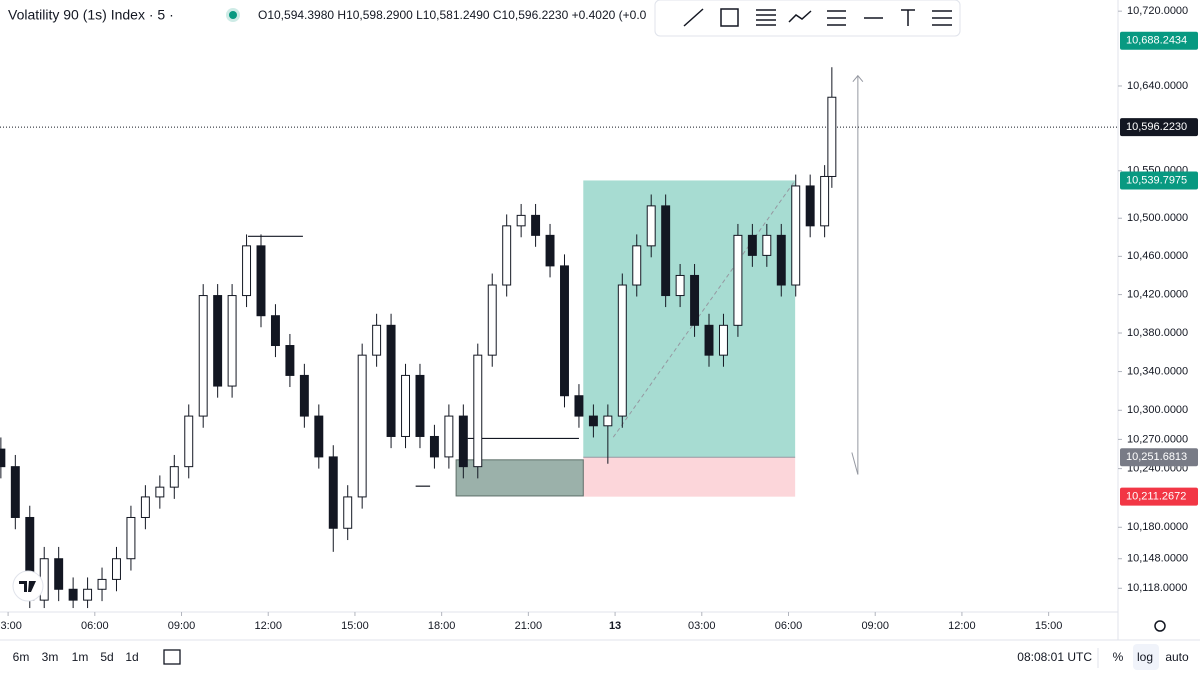 The height and width of the screenshot is (675, 1200). Describe the element at coordinates (1157, 86) in the screenshot. I see `y-tick-label: 10,640.0000` at that location.